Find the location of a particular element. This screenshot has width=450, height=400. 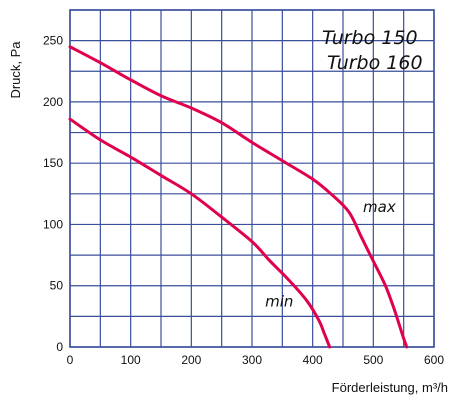

x-tick-label: 500 is located at coordinates (373, 360).